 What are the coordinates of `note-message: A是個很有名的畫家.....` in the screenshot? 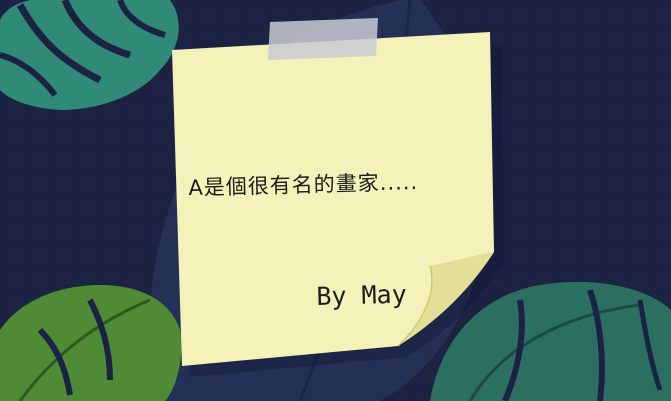 It's located at (303, 184).